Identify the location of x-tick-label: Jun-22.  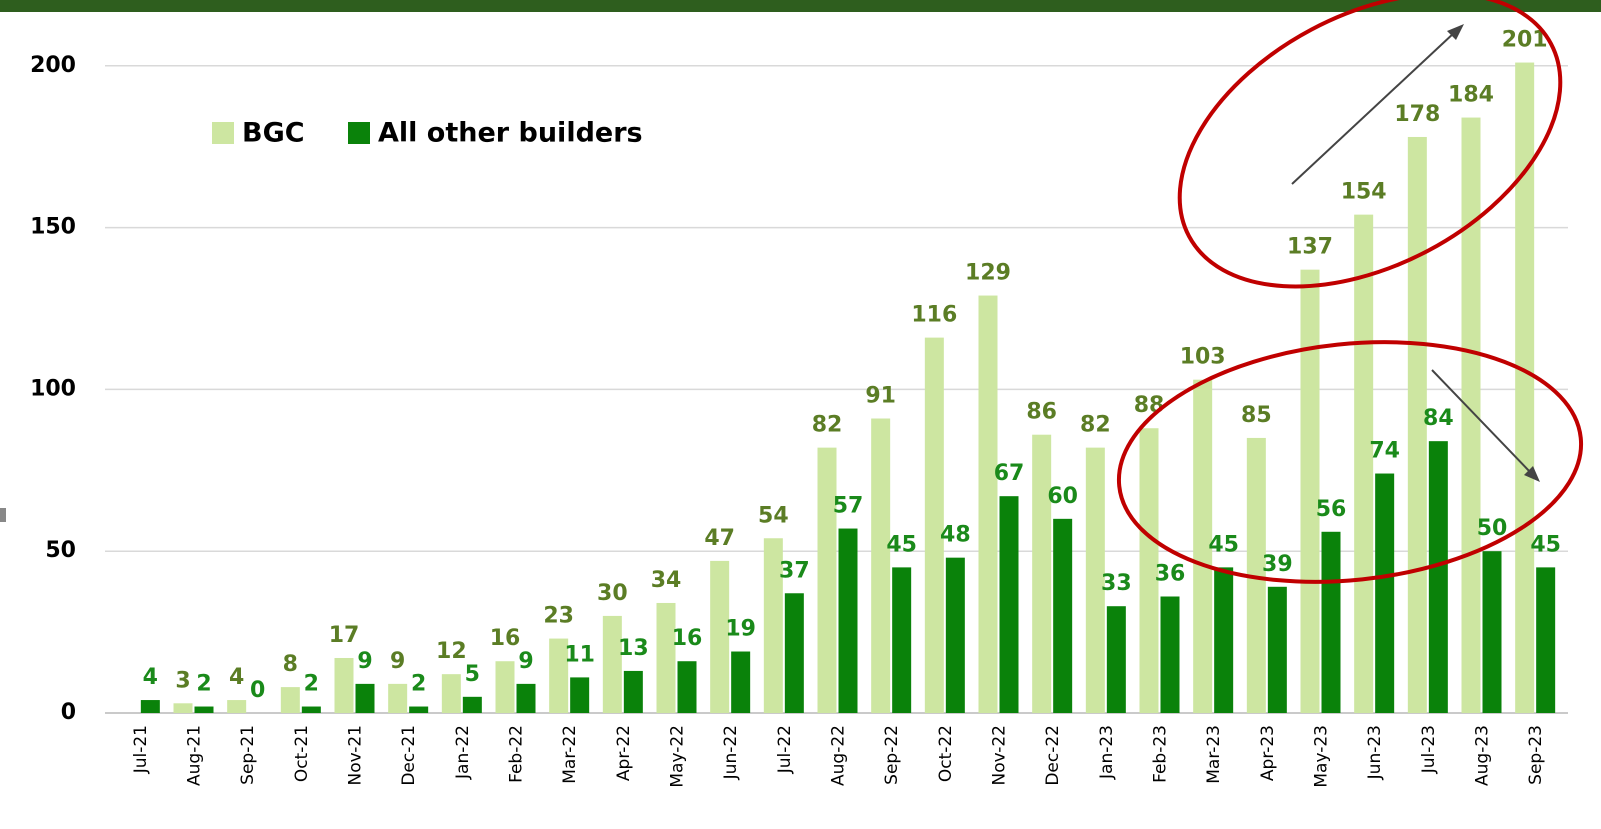
(731, 752).